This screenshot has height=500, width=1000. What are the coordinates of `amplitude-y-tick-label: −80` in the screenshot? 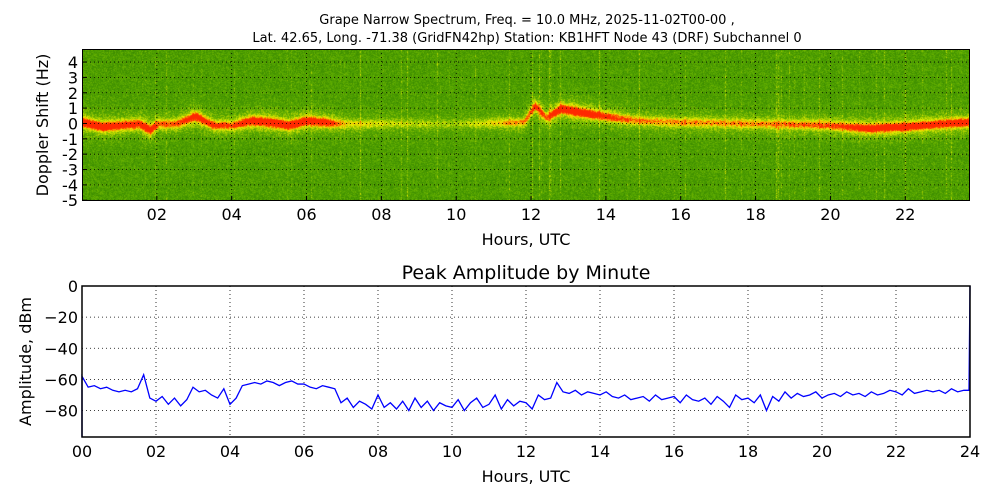 It's located at (61, 411).